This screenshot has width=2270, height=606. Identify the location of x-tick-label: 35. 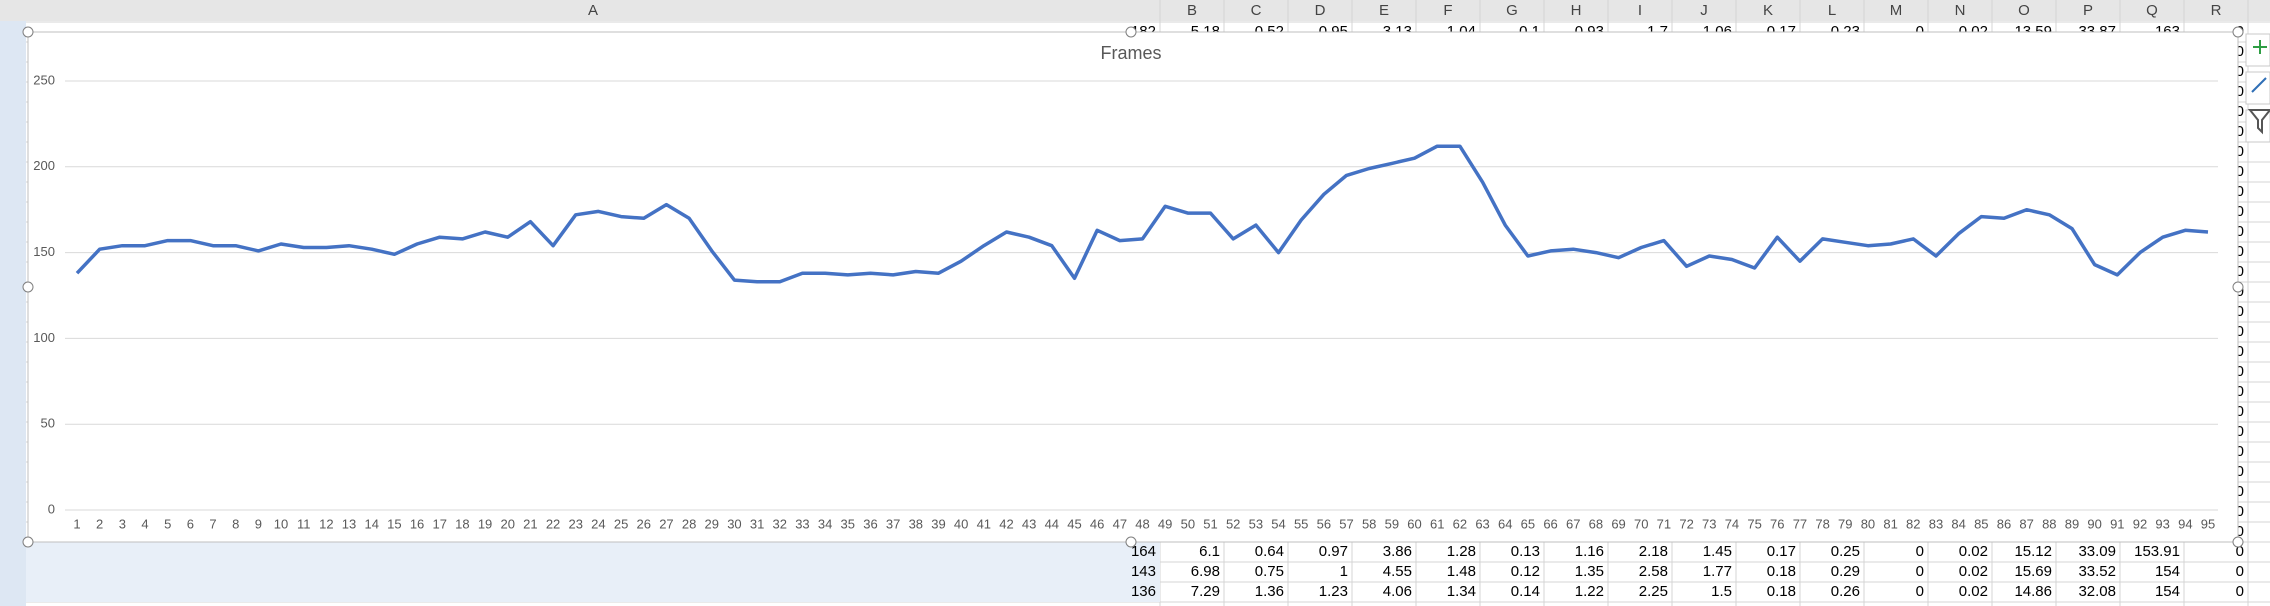
(848, 523).